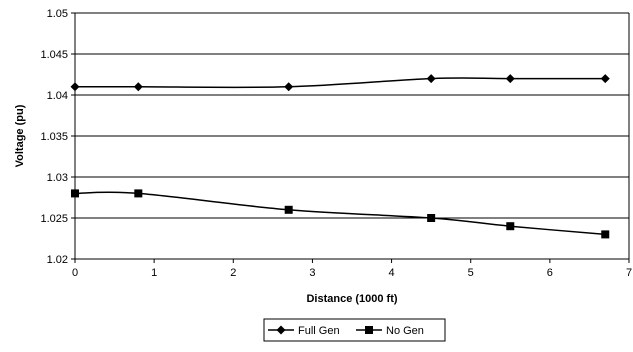 The image size is (633, 352). I want to click on y-tick-label-1: 1.025, so click(54, 219).